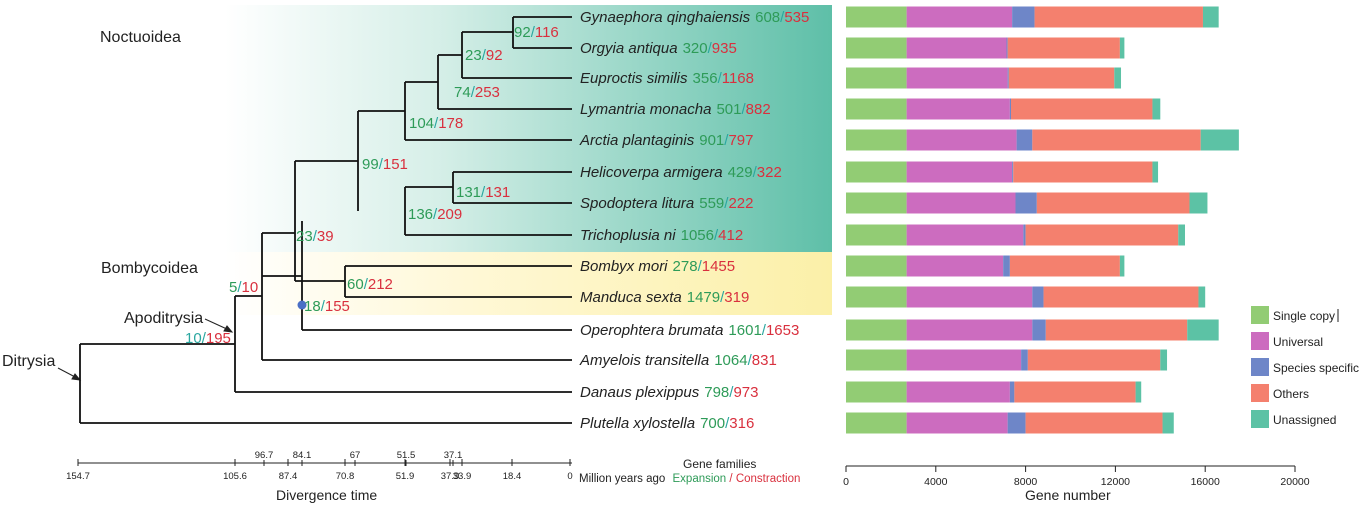 The width and height of the screenshot is (1364, 505). I want to click on node-label-bm-ms: 60/212, so click(370, 284).